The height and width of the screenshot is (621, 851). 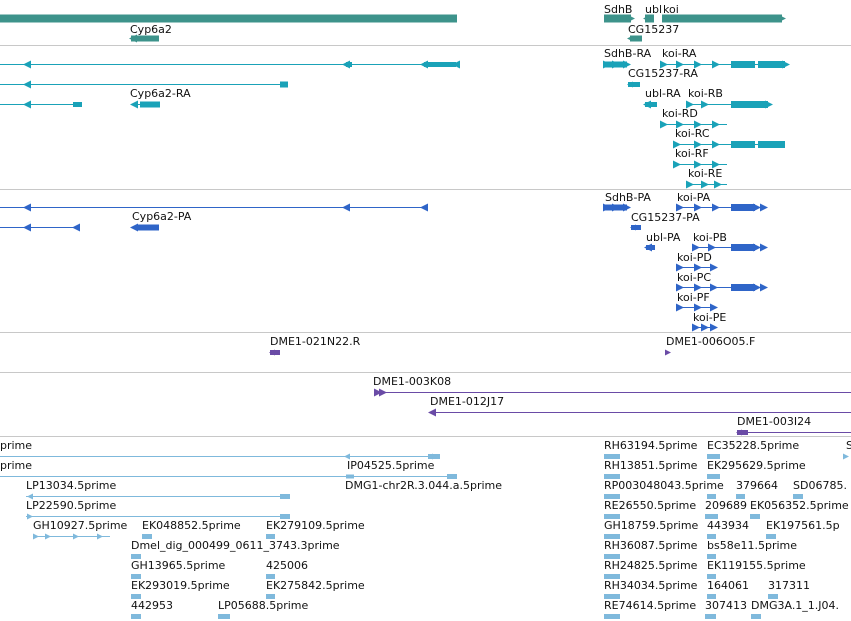 I want to click on est-label: prime, so click(x=16, y=465).